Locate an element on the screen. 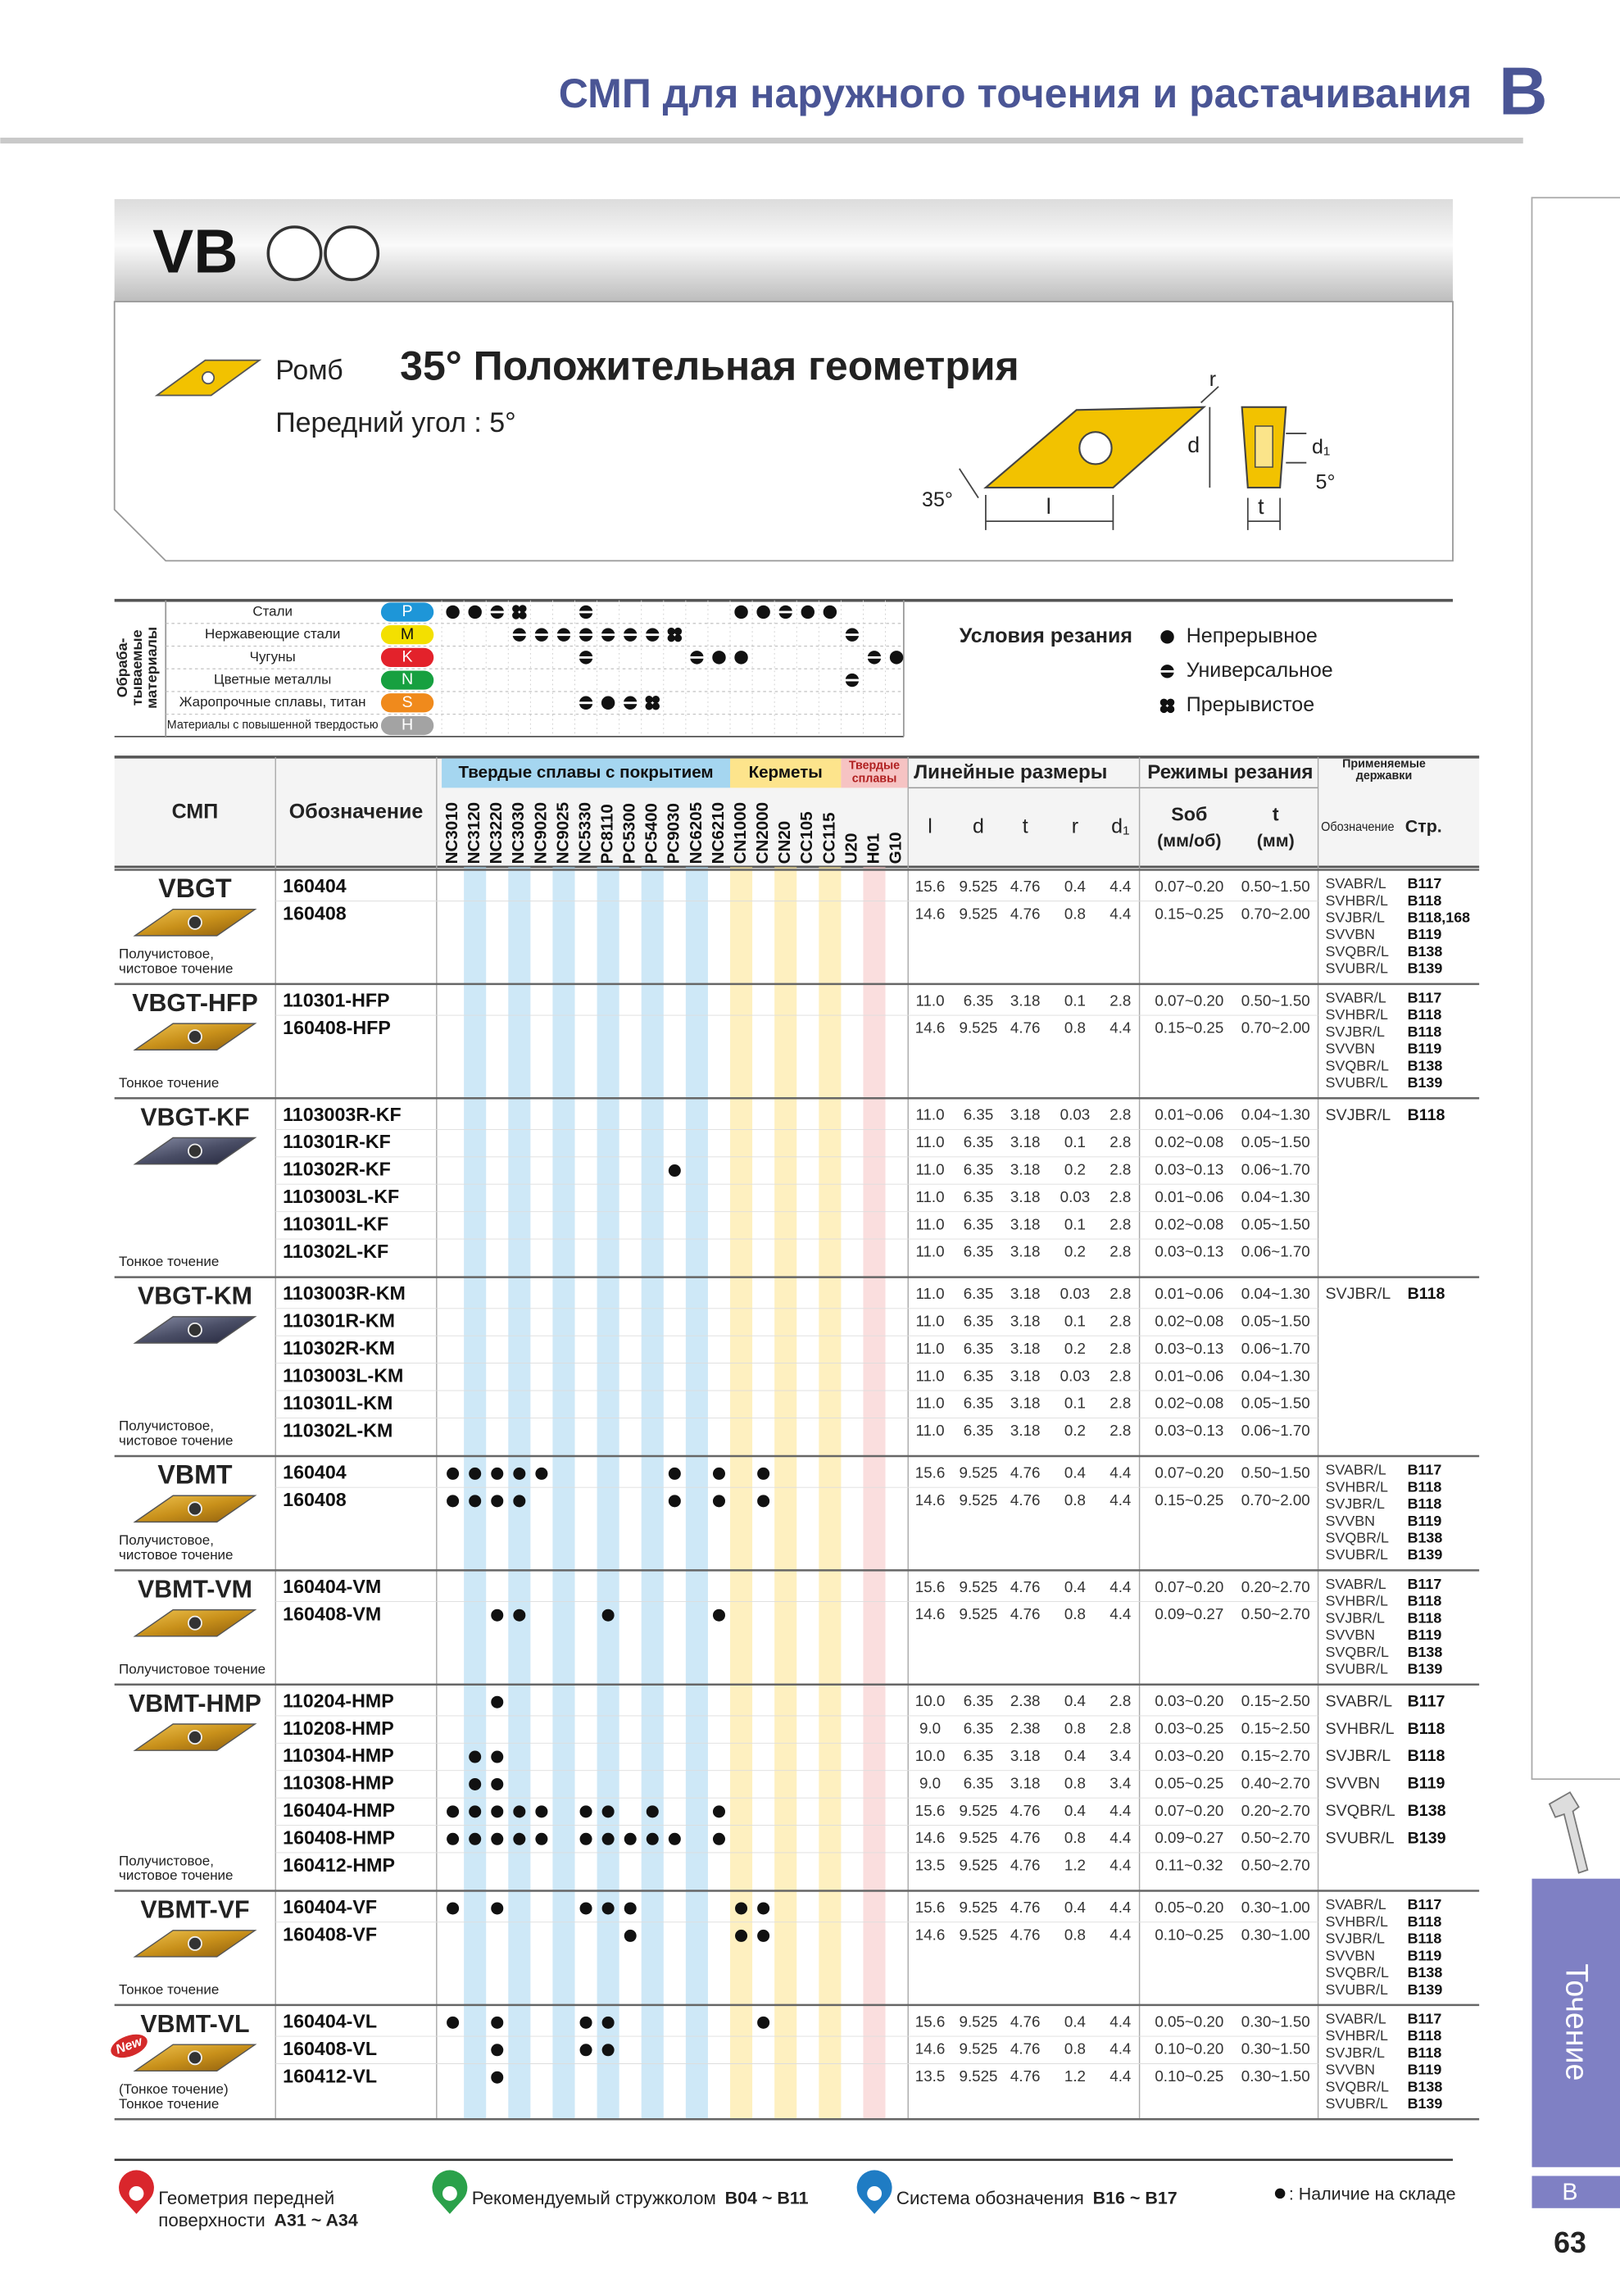 Image resolution: width=1620 pixels, height=2296 pixels. holder-page: B118,168 is located at coordinates (1439, 918).